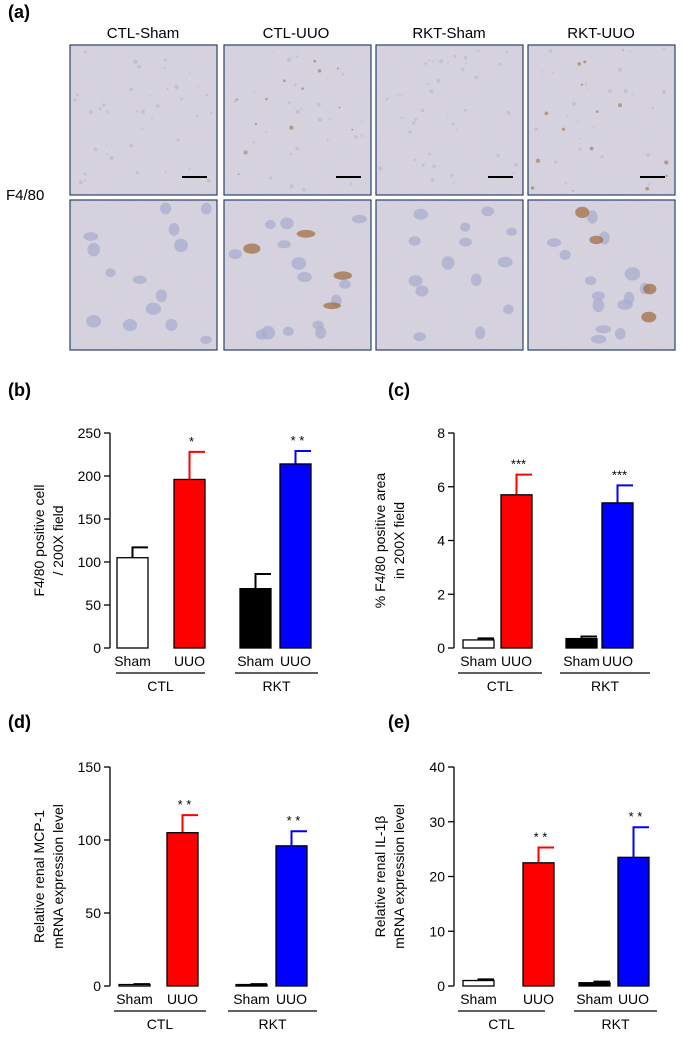 The image size is (685, 1037). I want to click on chart-d-group-label: RKT, so click(273, 1024).